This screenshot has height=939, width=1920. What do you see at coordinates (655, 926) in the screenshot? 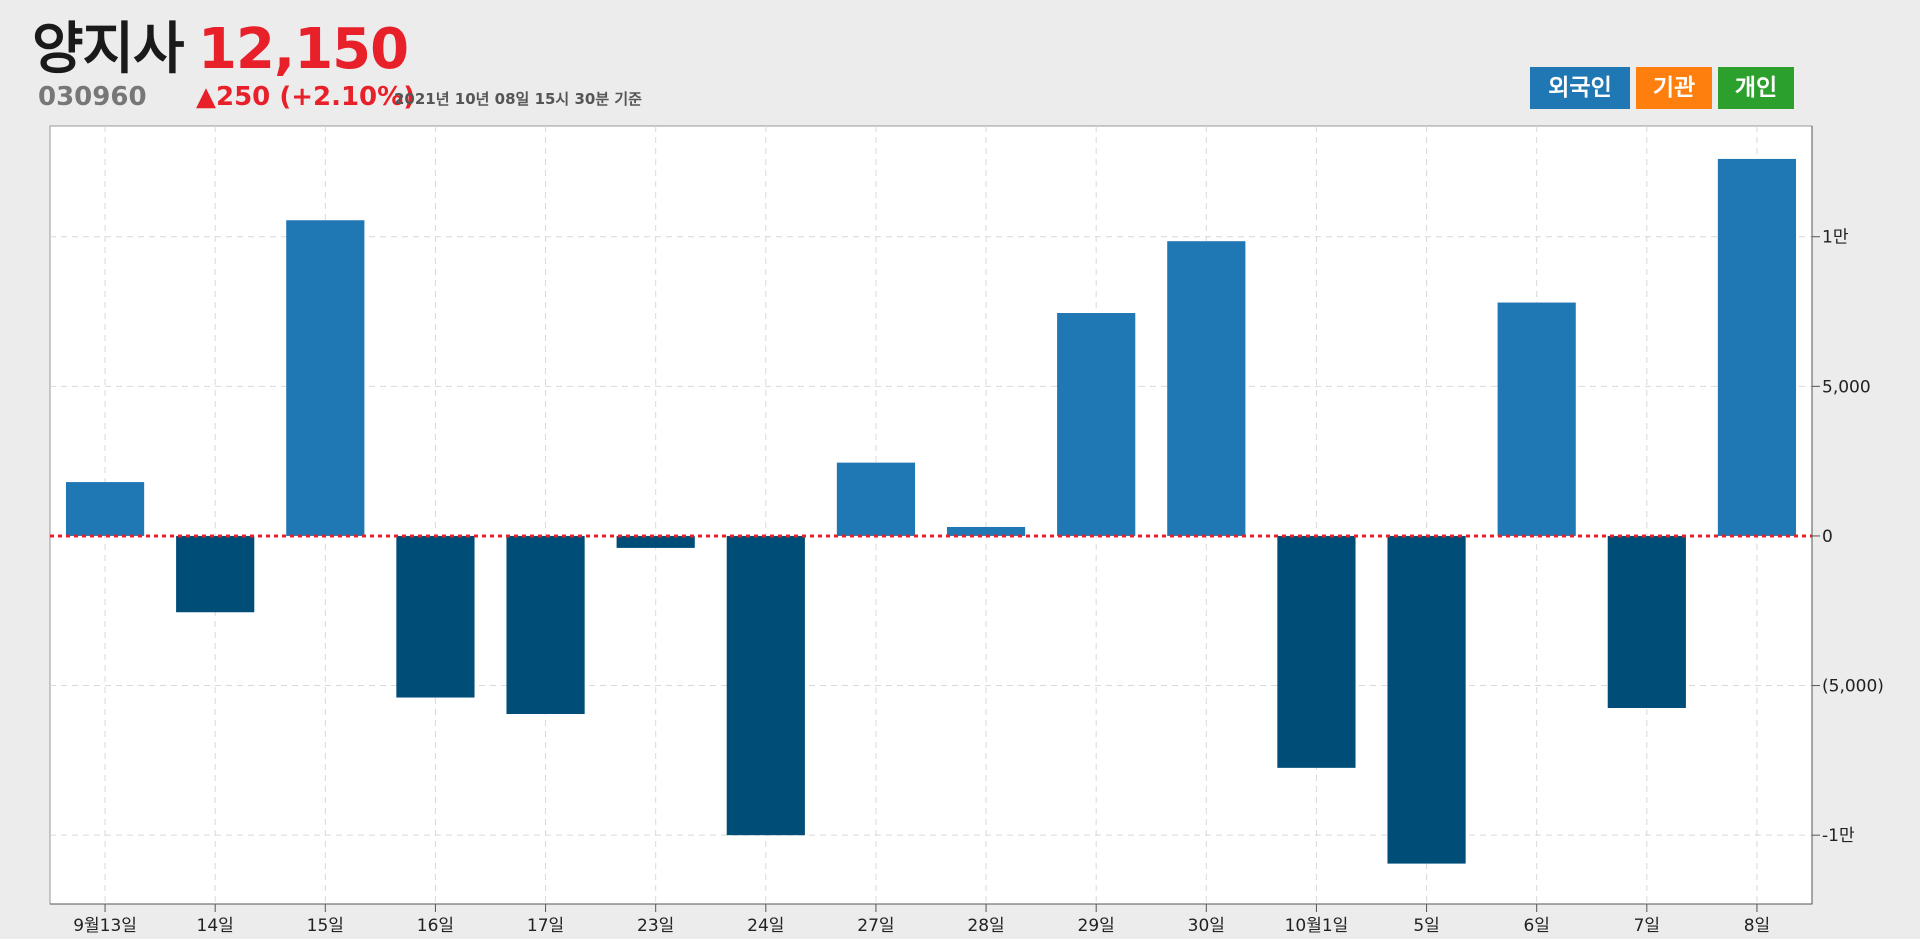
I see `x-tick-label-5: 23일` at bounding box center [655, 926].